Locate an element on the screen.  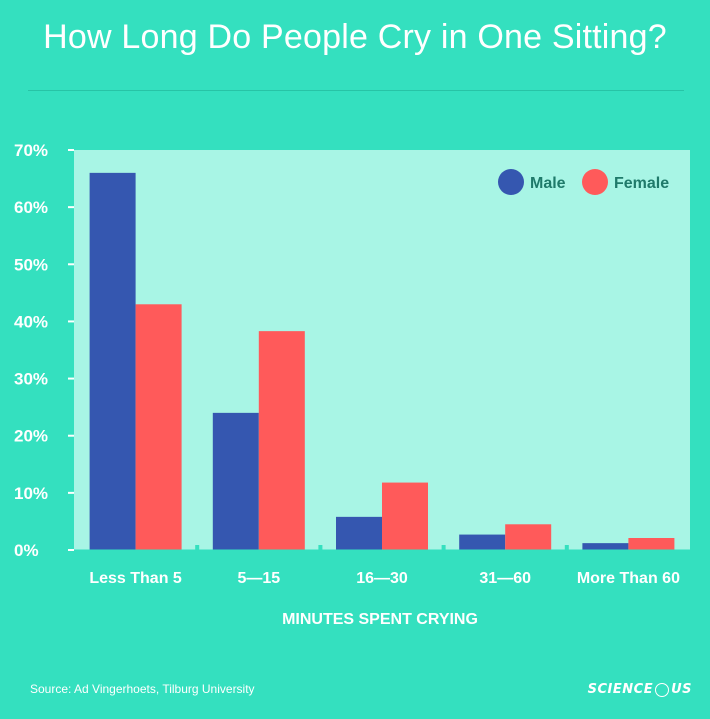
x-tick-label: Less Than 5 is located at coordinates (135, 578).